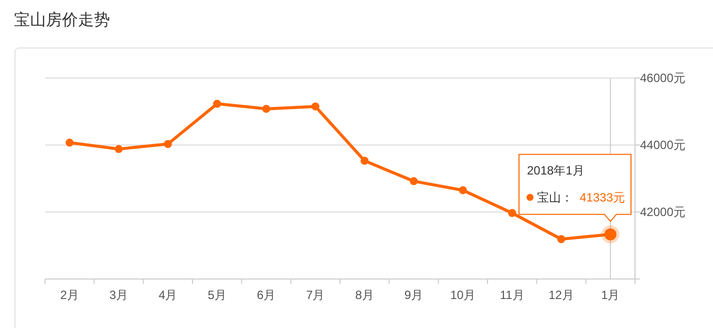 The image size is (713, 328). I want to click on x-tick-label: 7月, so click(315, 295).